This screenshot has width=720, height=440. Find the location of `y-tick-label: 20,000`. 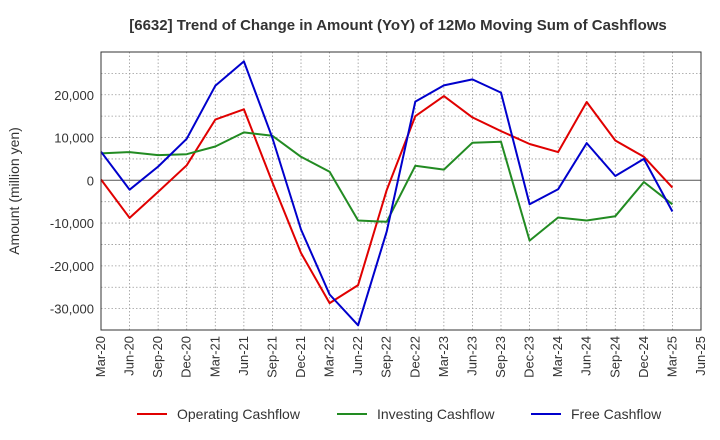

y-tick-label: 20,000 is located at coordinates (74, 95).